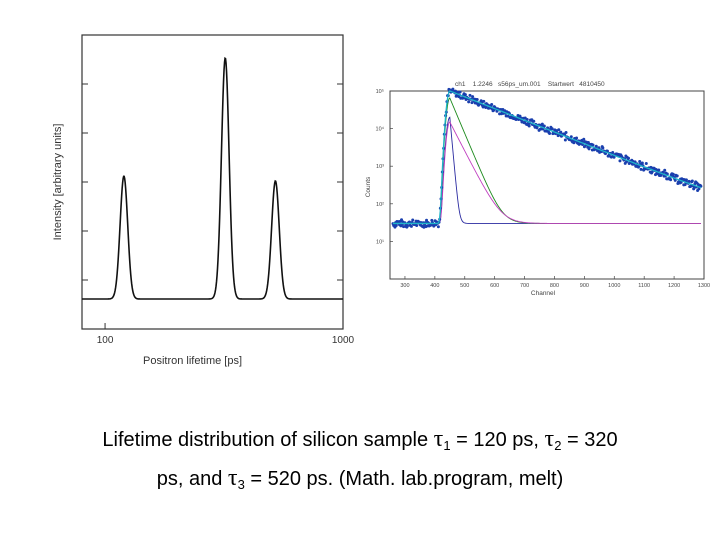  What do you see at coordinates (268, 440) in the screenshot?
I see `caption-text-1: Lifetime distribution of silicon sample` at bounding box center [268, 440].